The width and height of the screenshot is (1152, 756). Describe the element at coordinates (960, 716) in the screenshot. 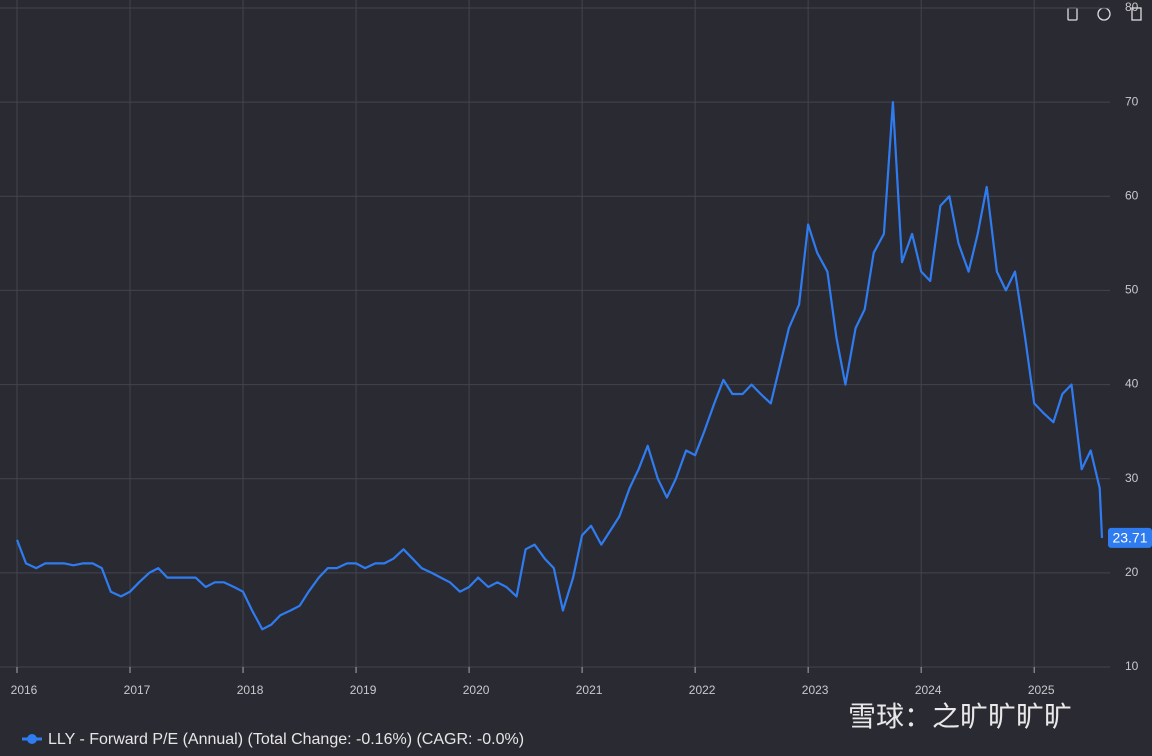

I see `watermark: 雪球：之旷旷旷旷` at that location.